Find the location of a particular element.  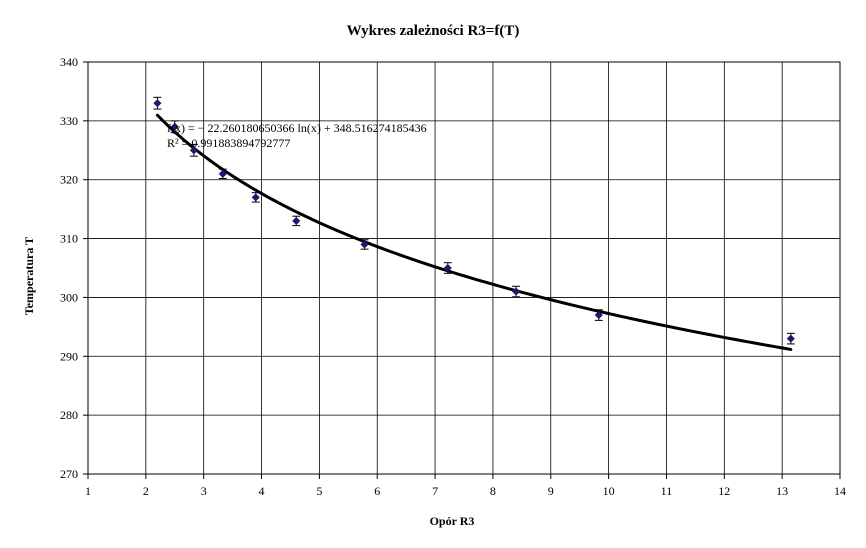

y-tick-label: 290 is located at coordinates (69, 356).